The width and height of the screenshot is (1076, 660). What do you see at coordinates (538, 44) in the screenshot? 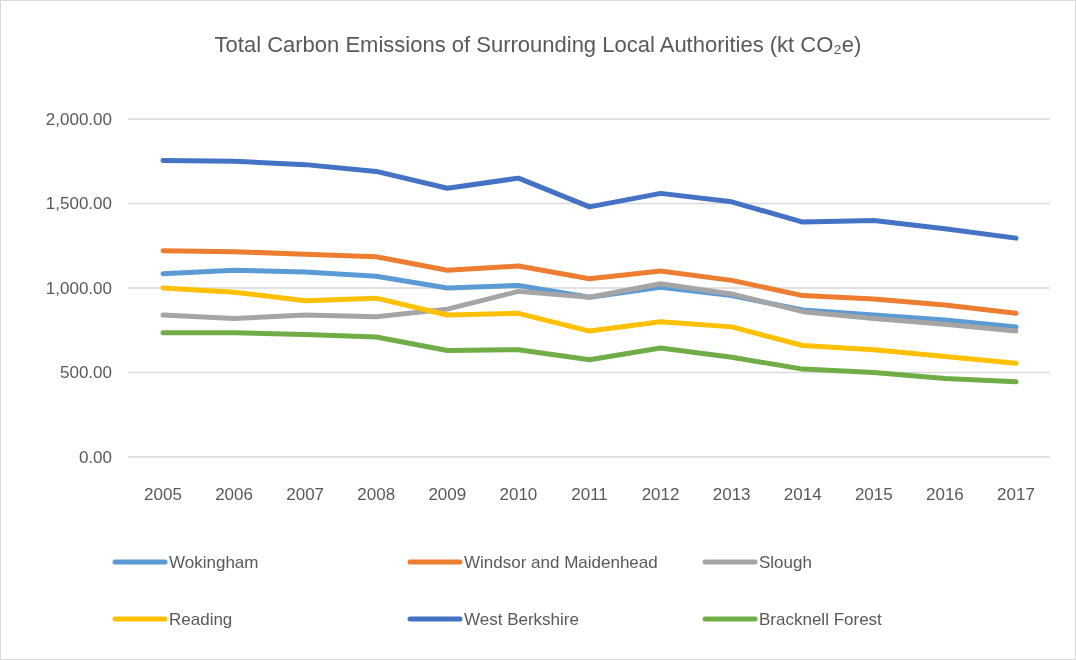
I see `chart-title: Total Carbon Emissions of Surrounding Local Authorities (kt CO₂e)` at bounding box center [538, 44].